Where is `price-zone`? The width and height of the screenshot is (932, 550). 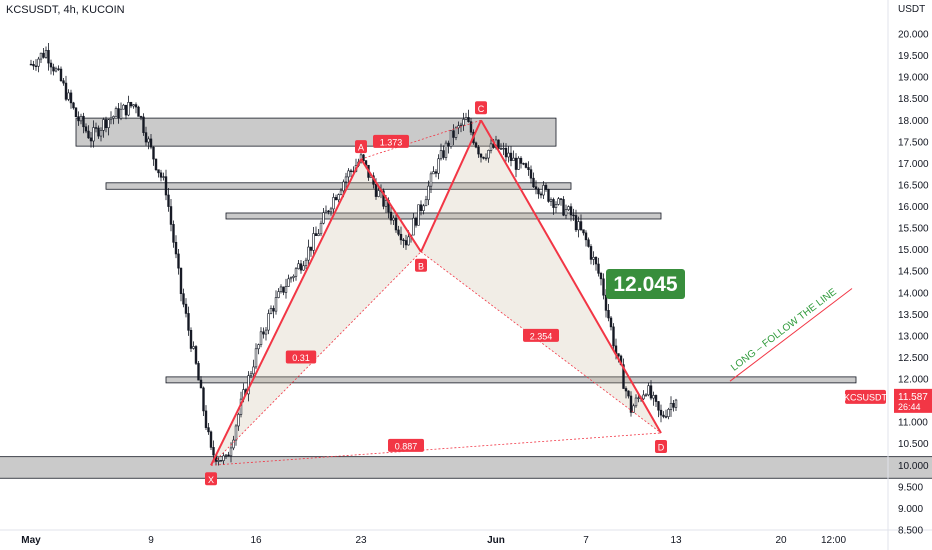
price-zone is located at coordinates (443, 216).